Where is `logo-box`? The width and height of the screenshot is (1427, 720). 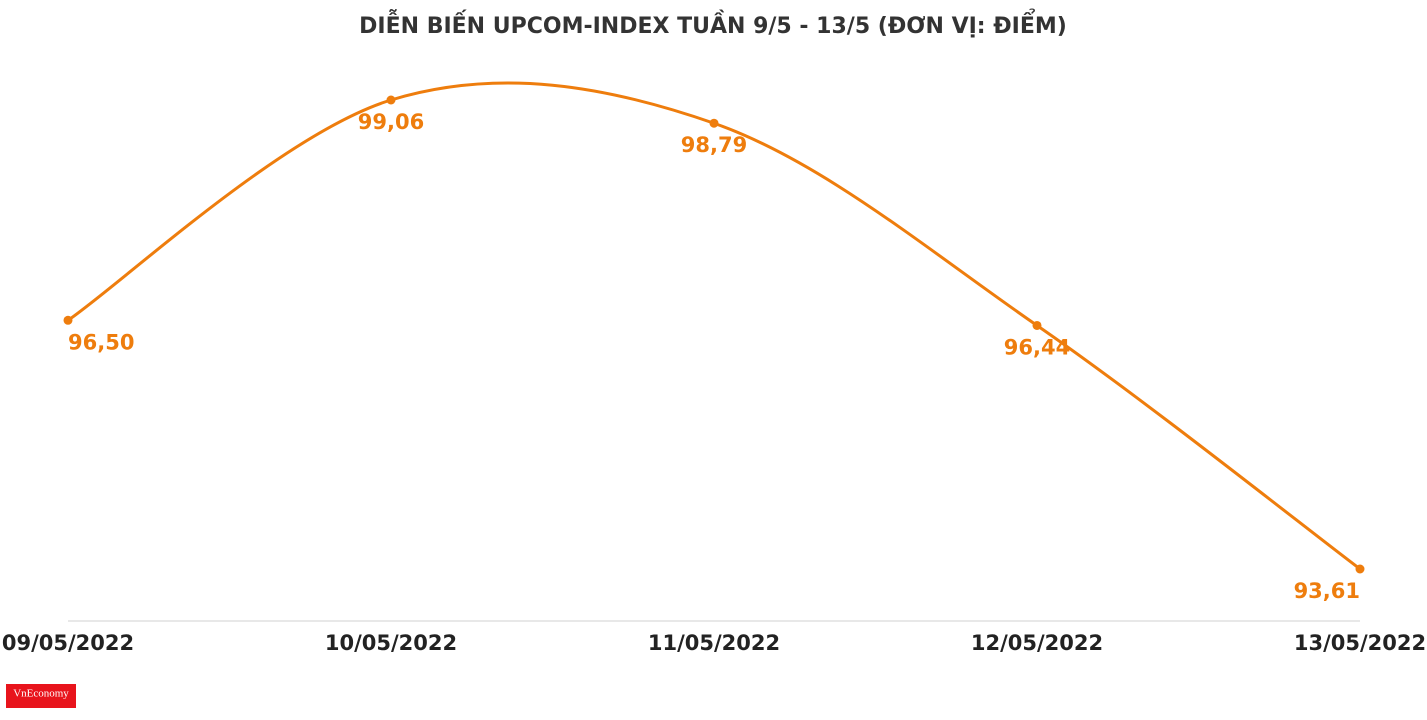 logo-box is located at coordinates (41, 696).